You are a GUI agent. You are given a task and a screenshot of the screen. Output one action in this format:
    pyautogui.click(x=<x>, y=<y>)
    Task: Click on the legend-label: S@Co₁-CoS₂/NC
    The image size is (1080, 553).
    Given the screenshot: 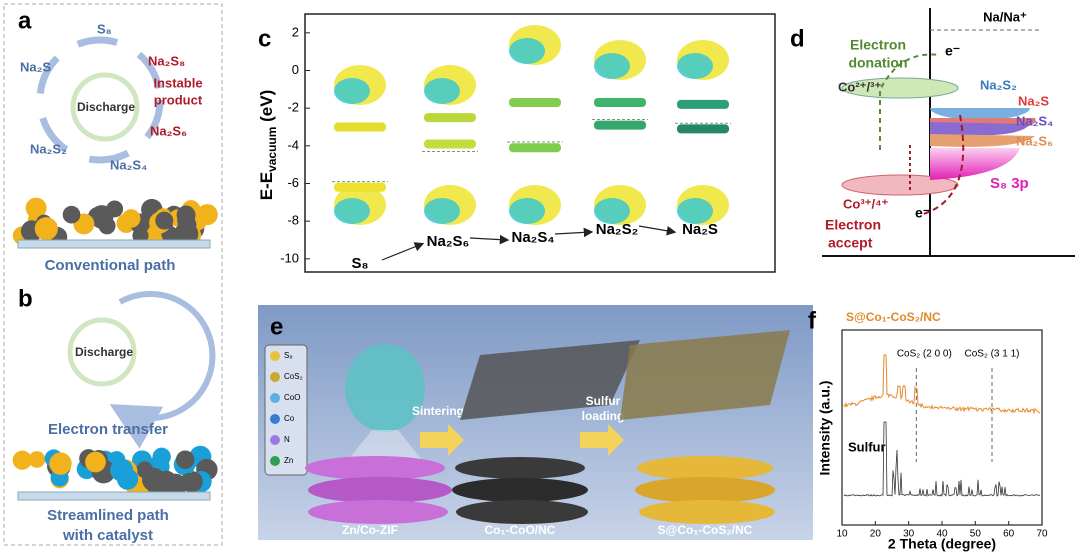 What is the action you would take?
    pyautogui.click(x=893, y=317)
    